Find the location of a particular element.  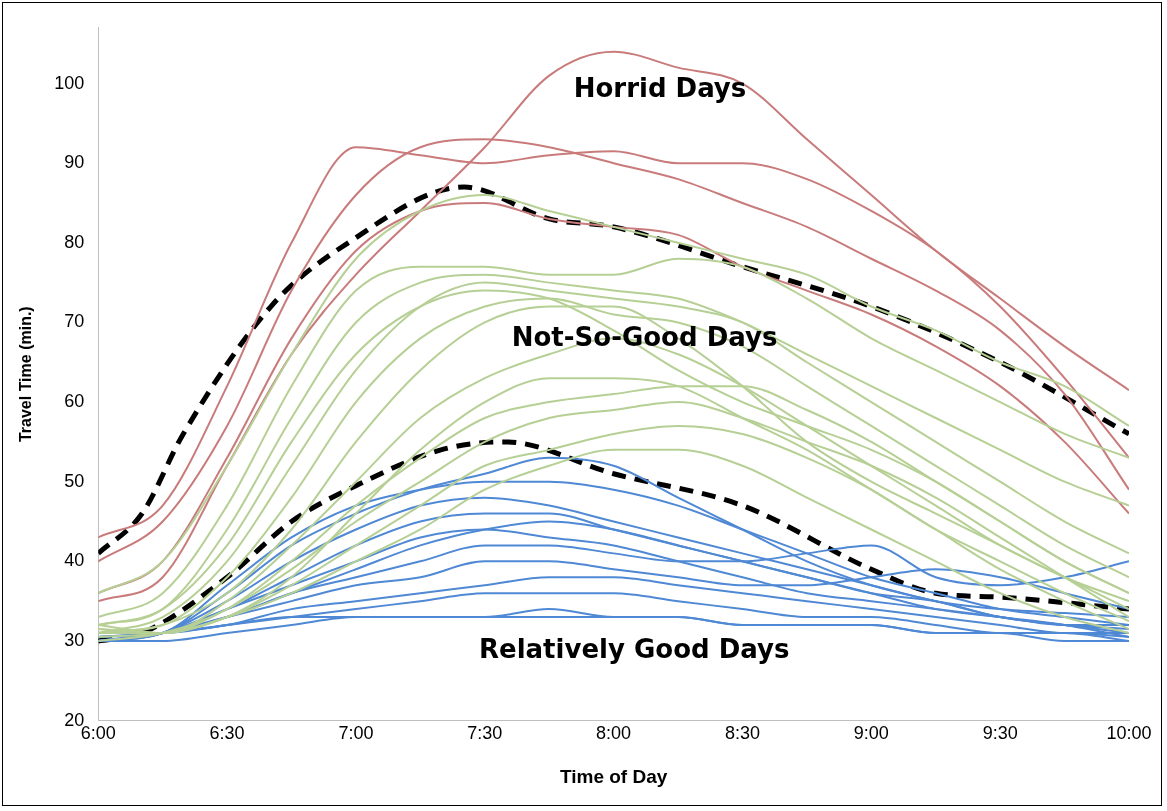

x-tick-label: 8:30 is located at coordinates (742, 733).